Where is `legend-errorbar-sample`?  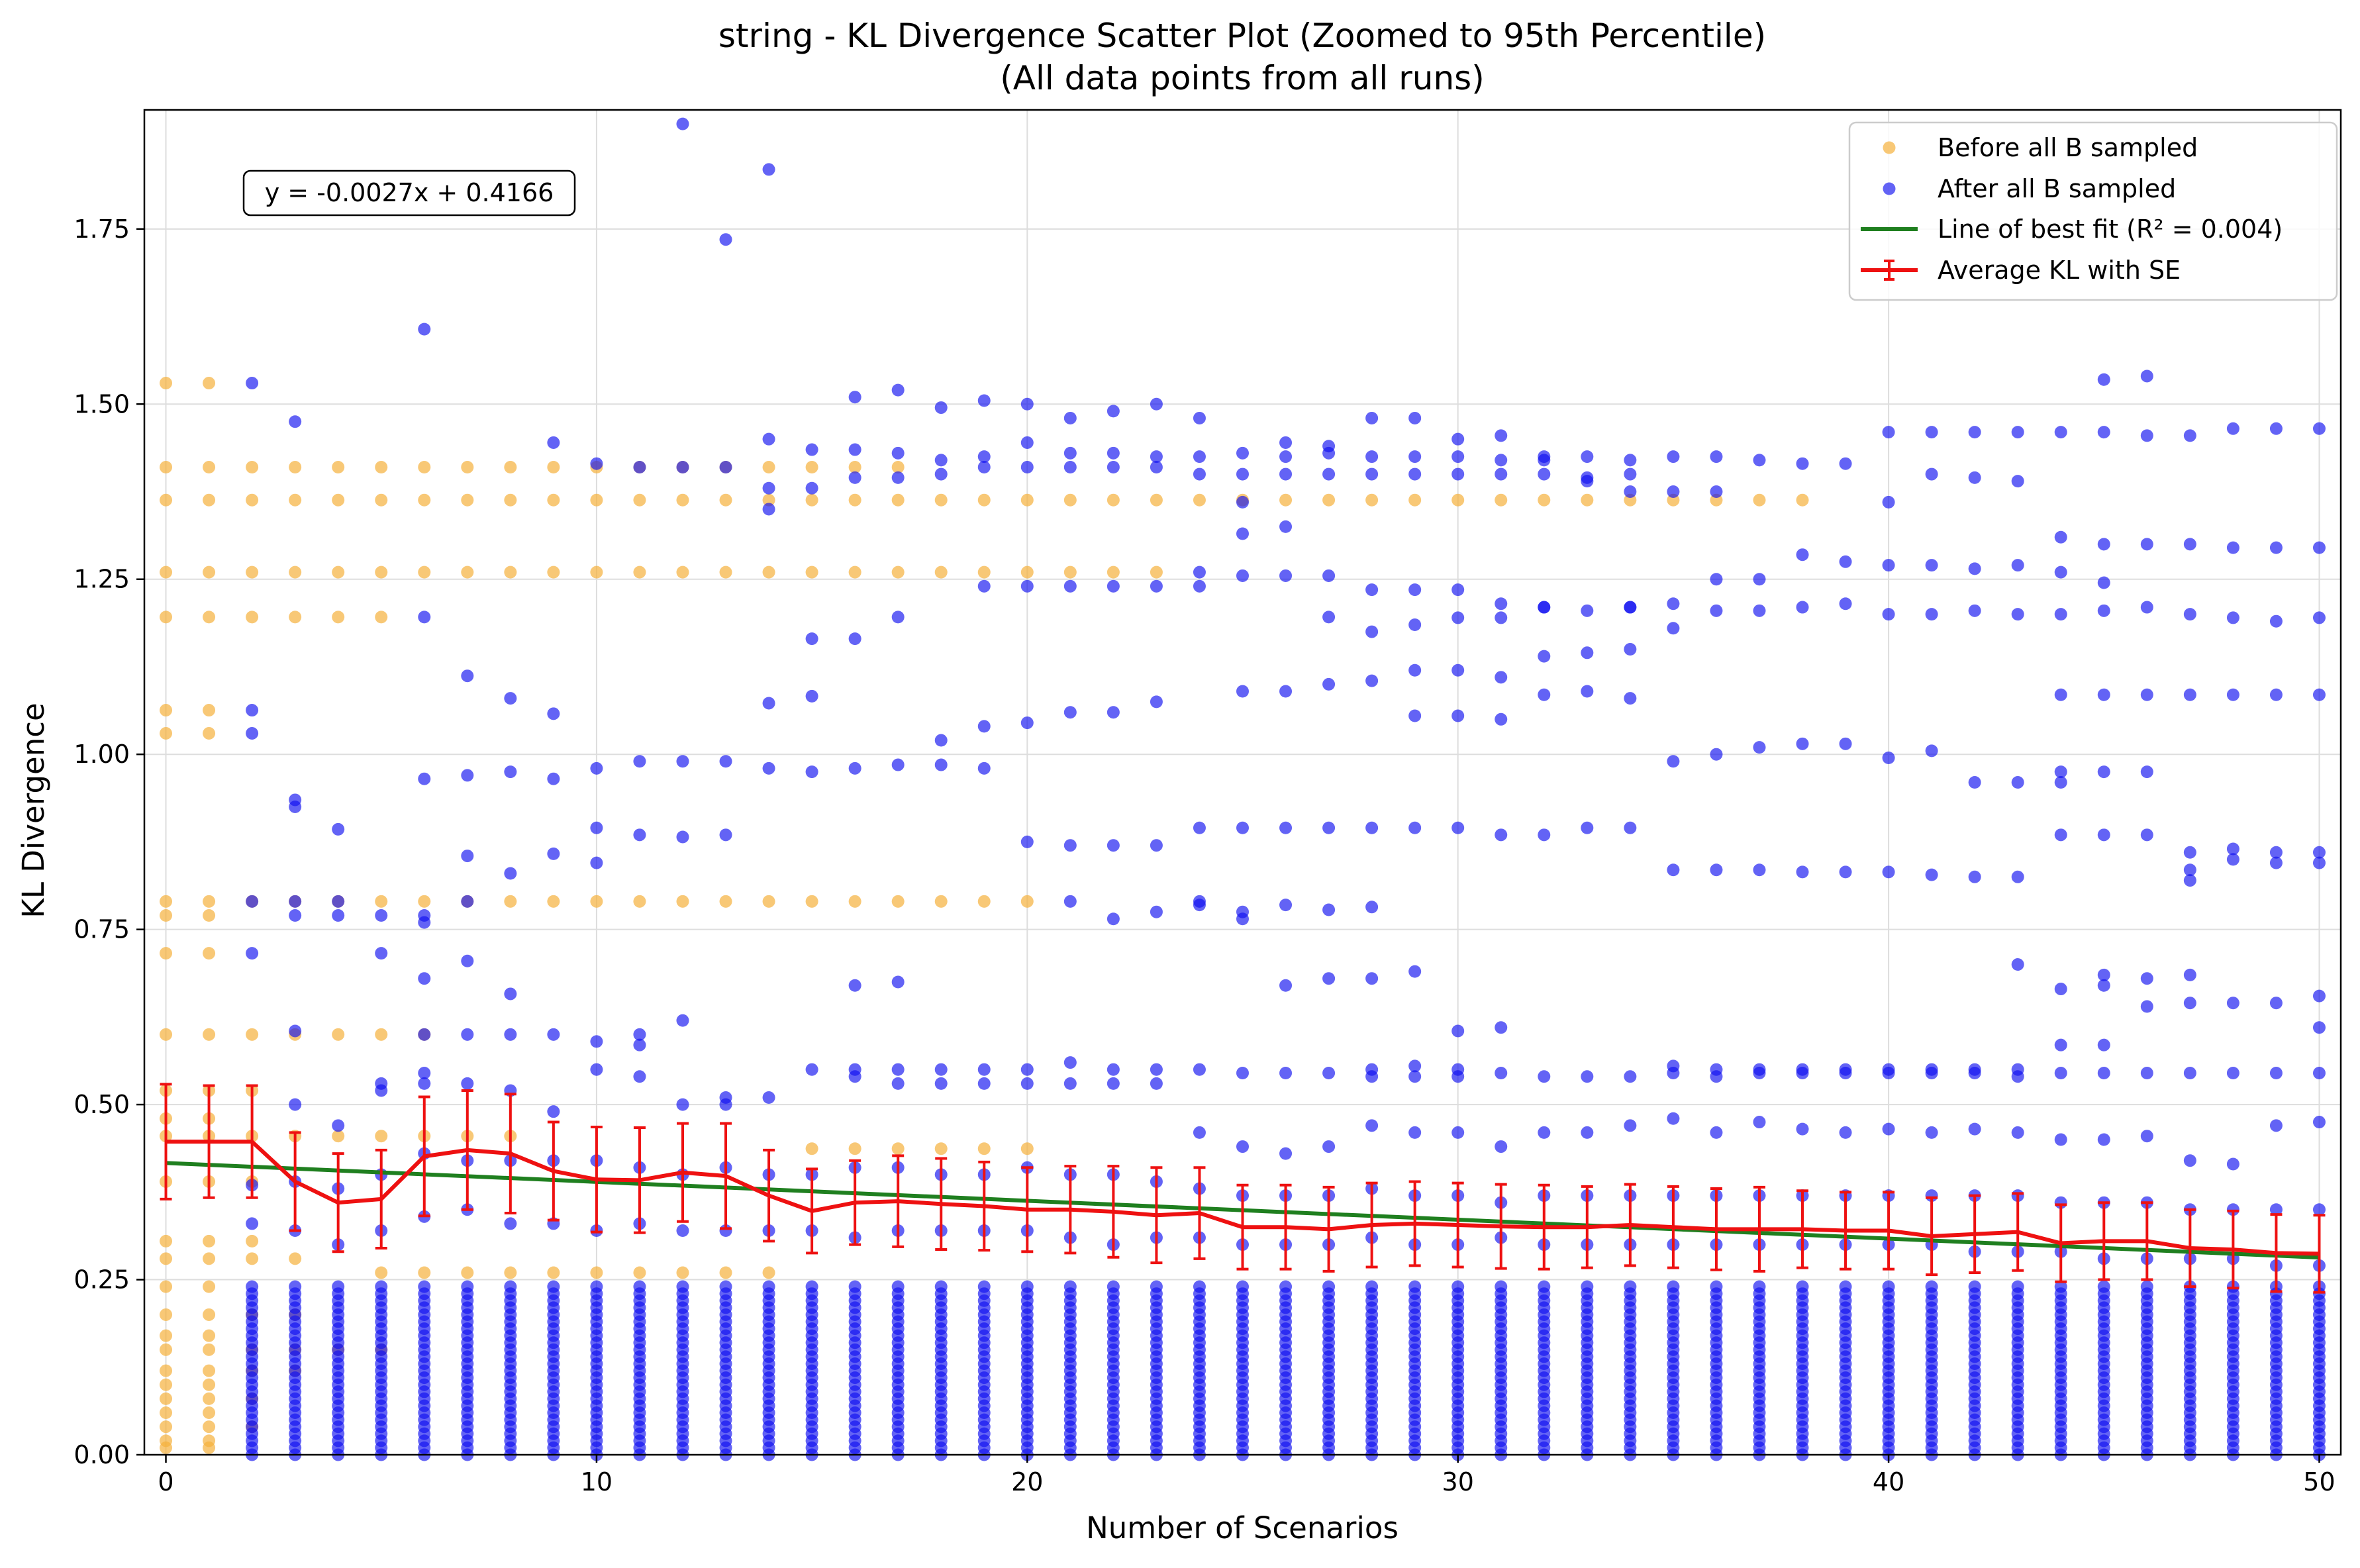
legend-errorbar-sample is located at coordinates (1889, 270).